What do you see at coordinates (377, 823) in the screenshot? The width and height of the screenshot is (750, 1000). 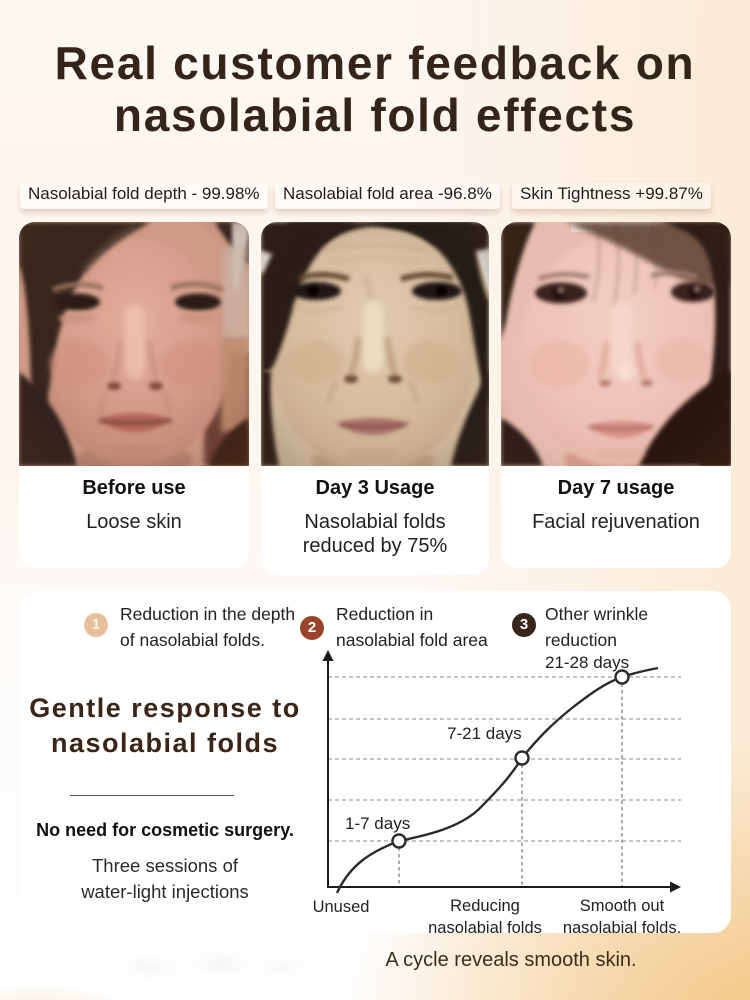 I see `svg-text: 1-7 days` at bounding box center [377, 823].